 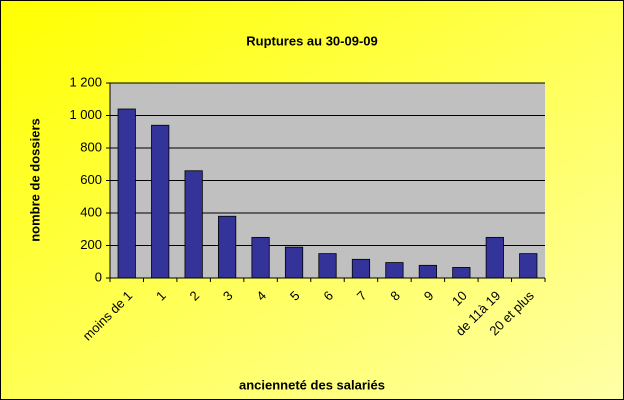 I want to click on x-axis-label: ancienneté des salariés, so click(x=312, y=384).